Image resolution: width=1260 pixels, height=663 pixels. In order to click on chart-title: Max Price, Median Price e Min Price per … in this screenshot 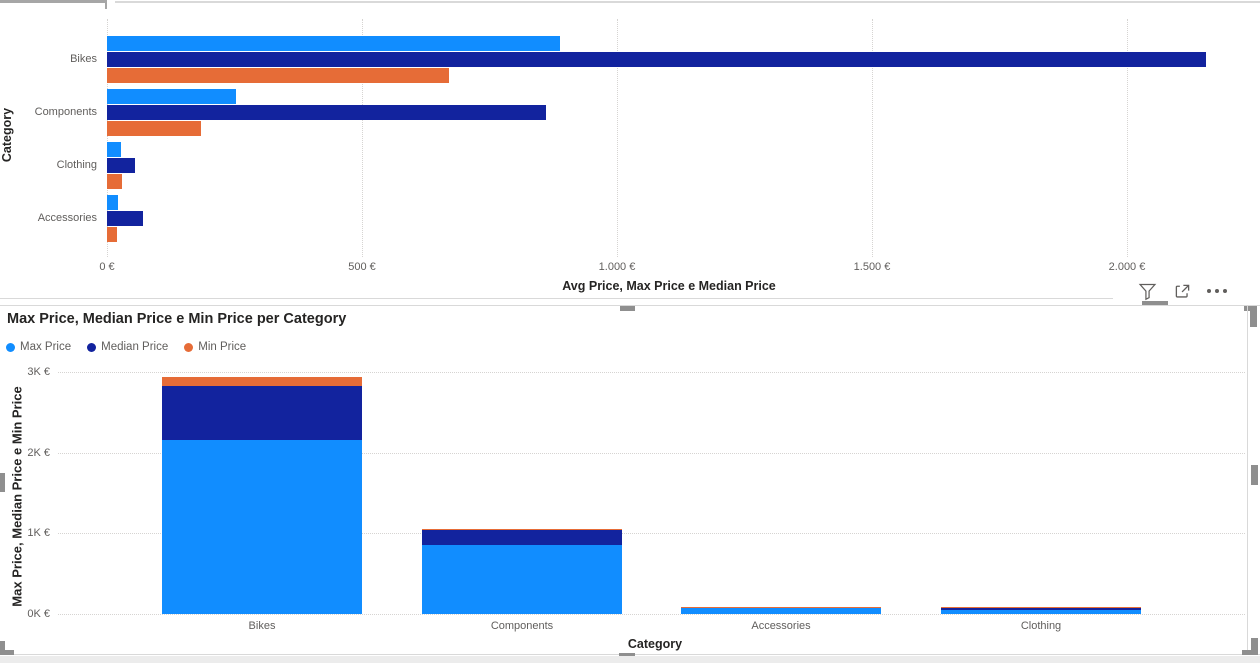, I will do `click(177, 319)`.